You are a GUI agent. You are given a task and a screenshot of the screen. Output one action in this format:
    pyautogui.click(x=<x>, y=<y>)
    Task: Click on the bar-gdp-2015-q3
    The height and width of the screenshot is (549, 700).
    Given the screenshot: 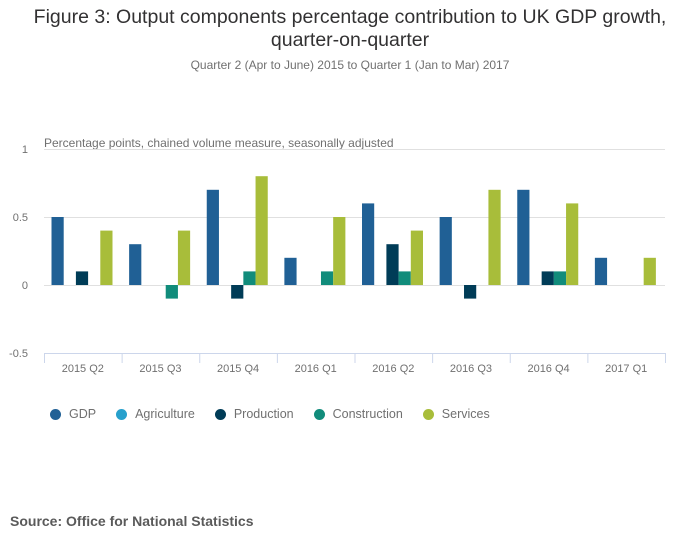 What is the action you would take?
    pyautogui.click(x=135, y=264)
    